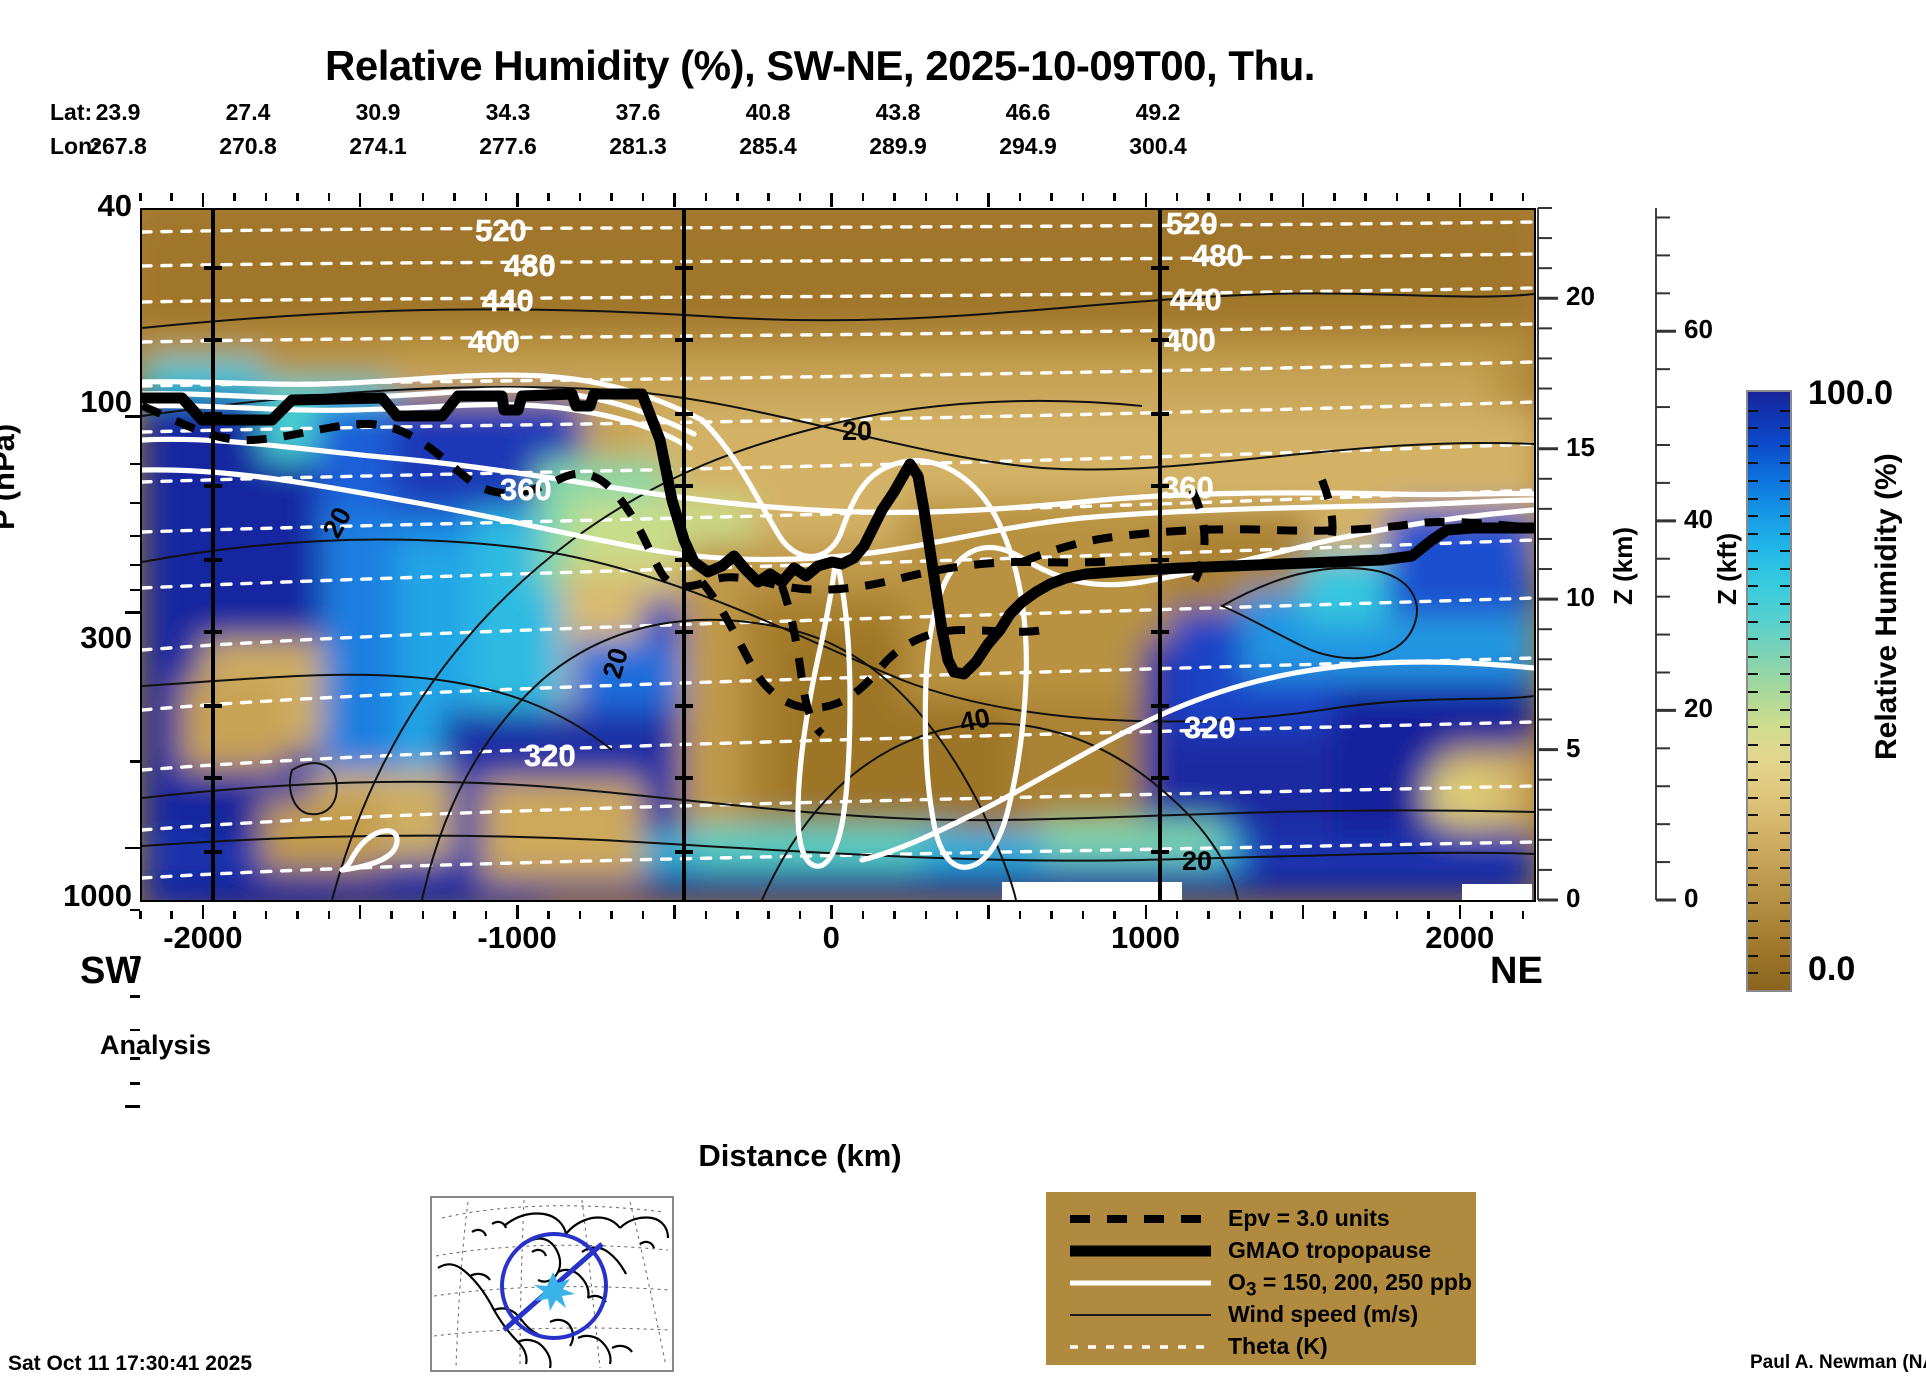  Describe the element at coordinates (554, 1291) in the screenshot. I see `station-star-marker` at that location.